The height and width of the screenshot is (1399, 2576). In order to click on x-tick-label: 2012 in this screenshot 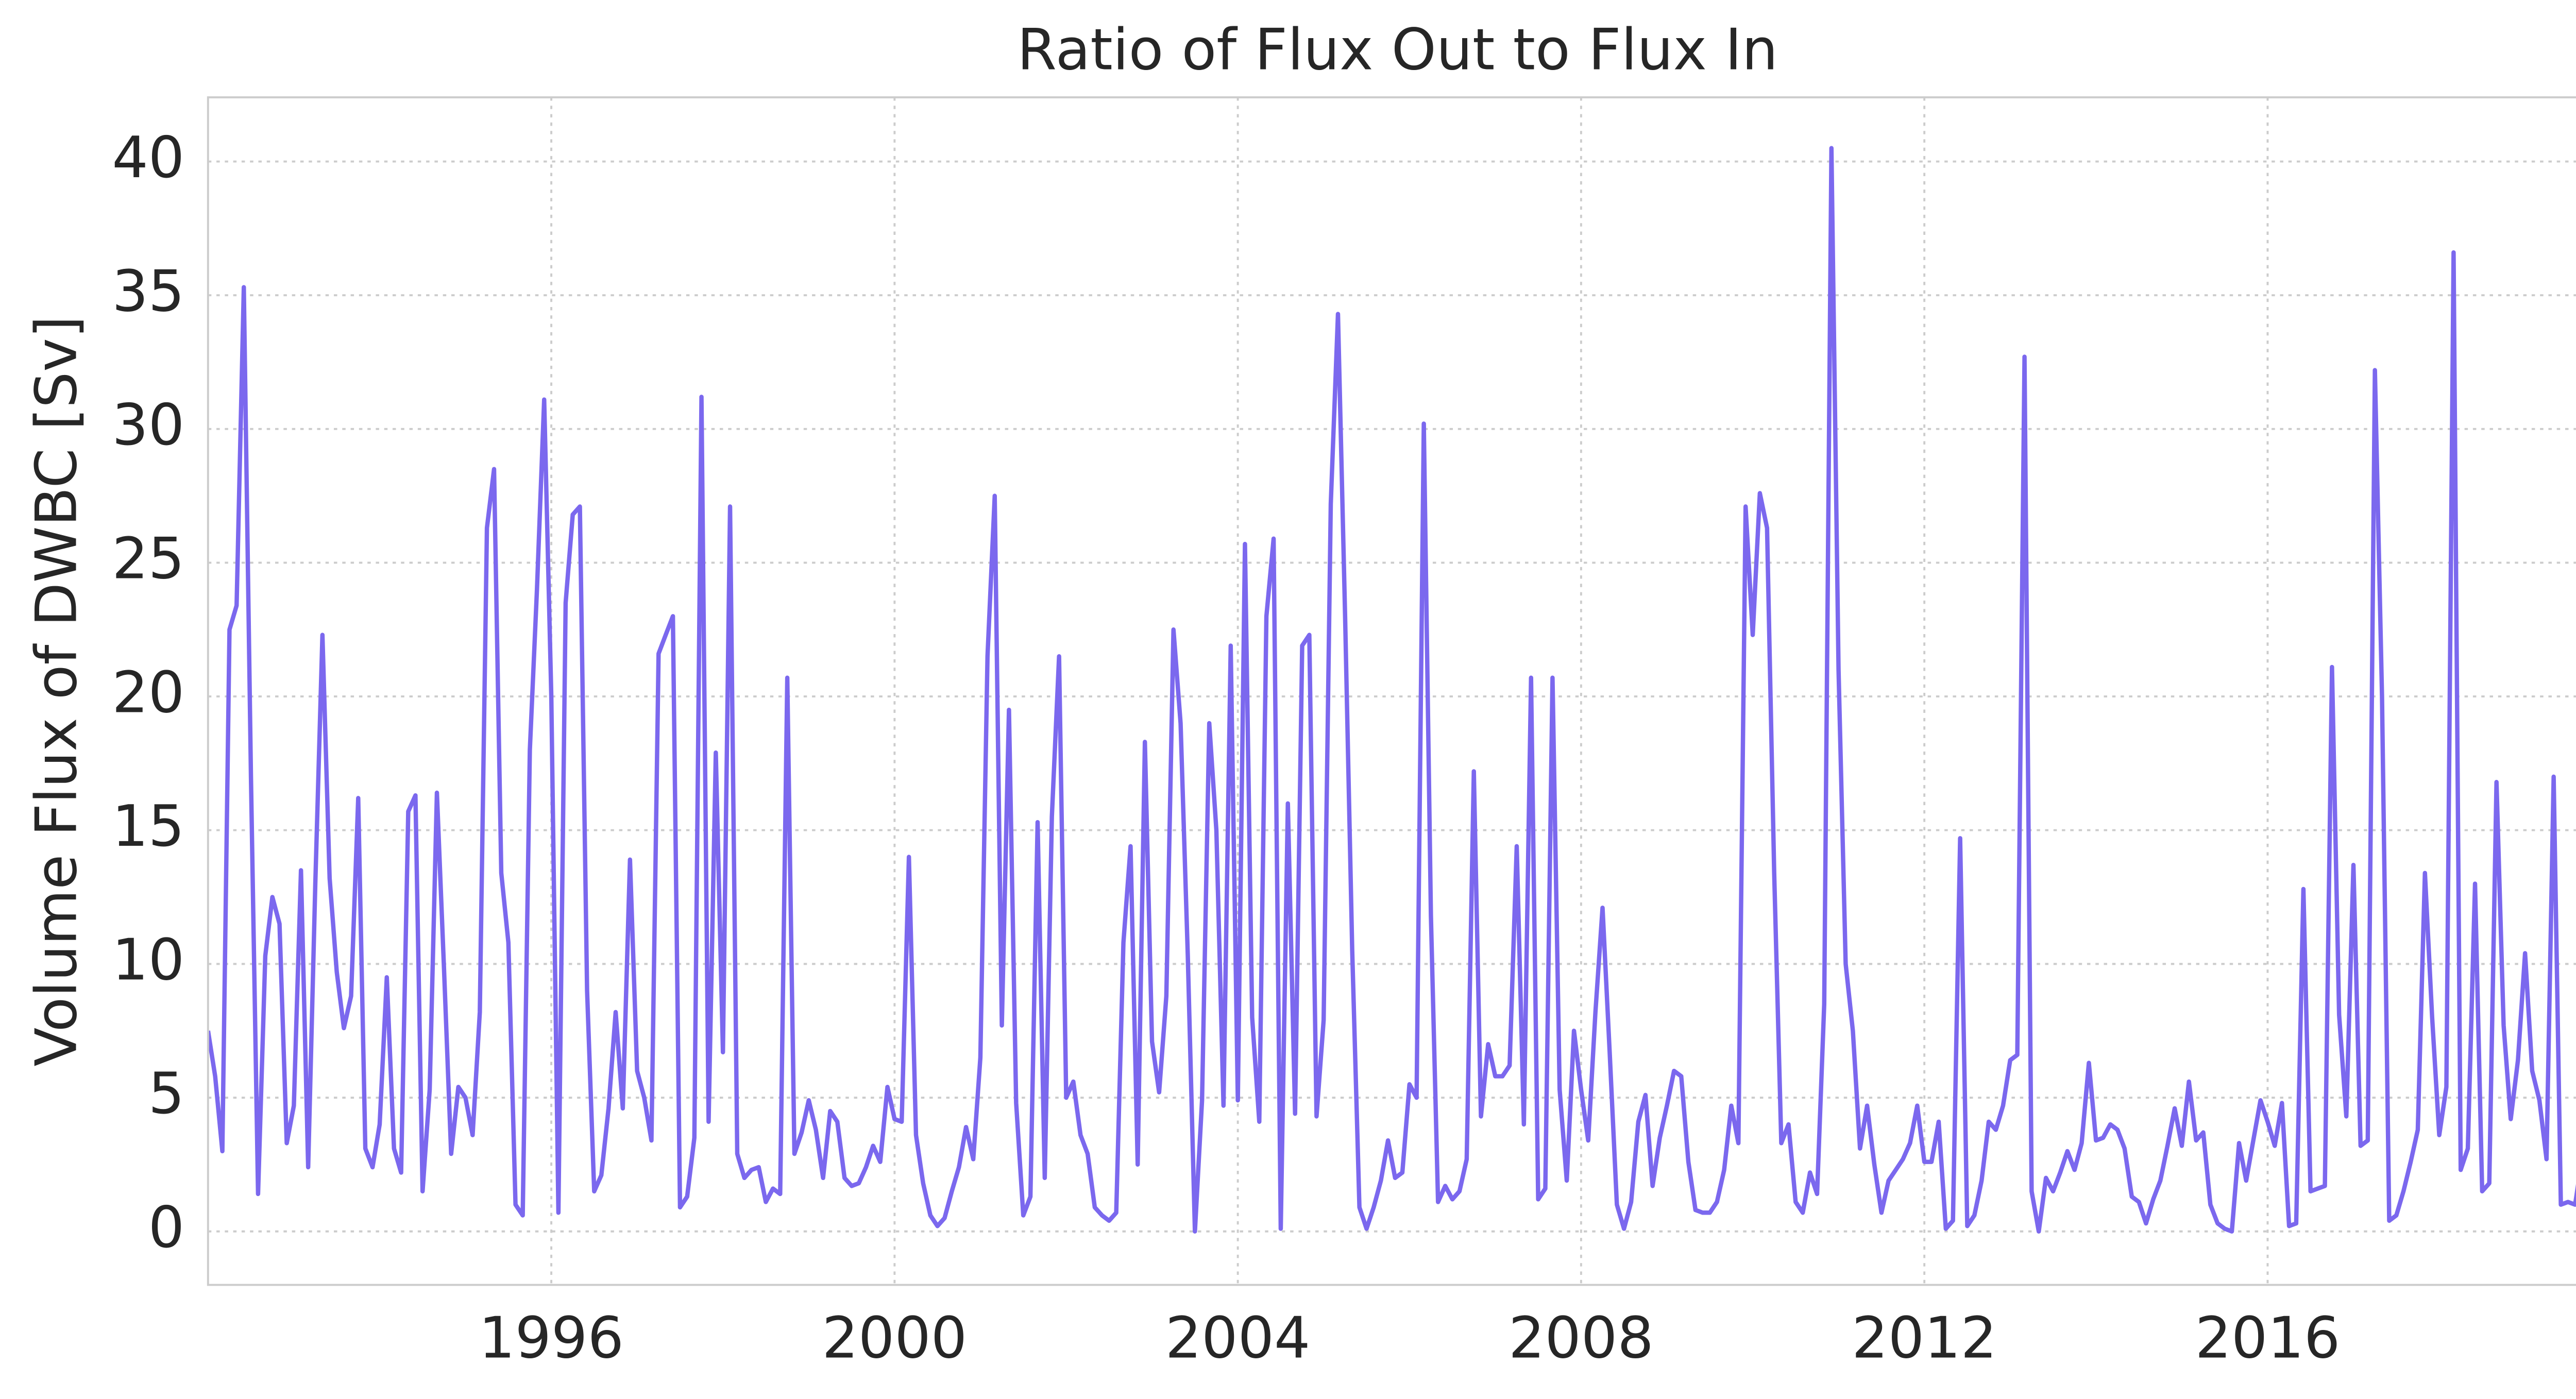, I will do `click(1925, 1338)`.